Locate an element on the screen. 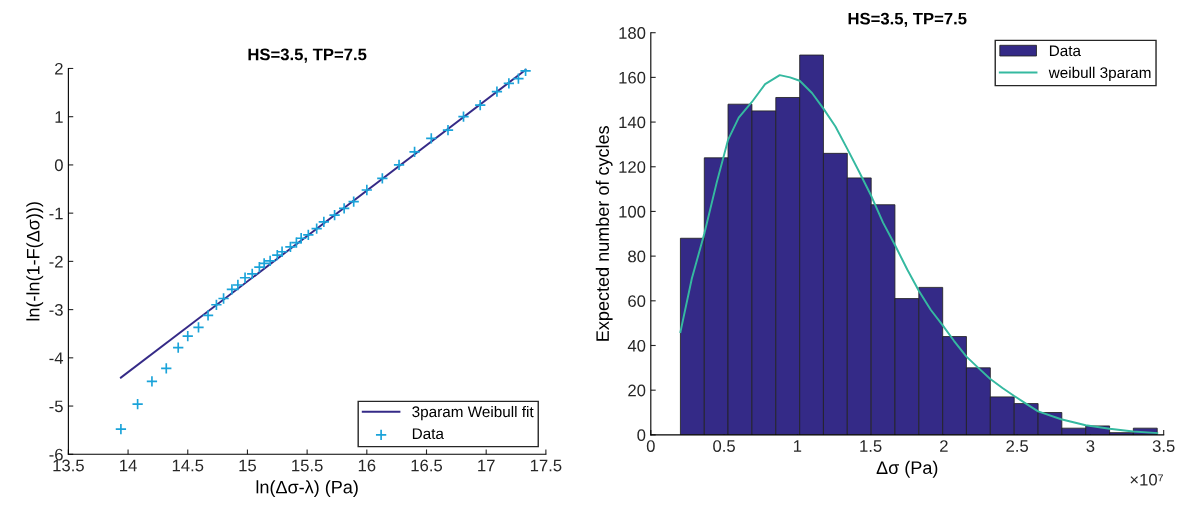 The width and height of the screenshot is (1179, 511). x-tick-label: 13.5 is located at coordinates (68, 465).